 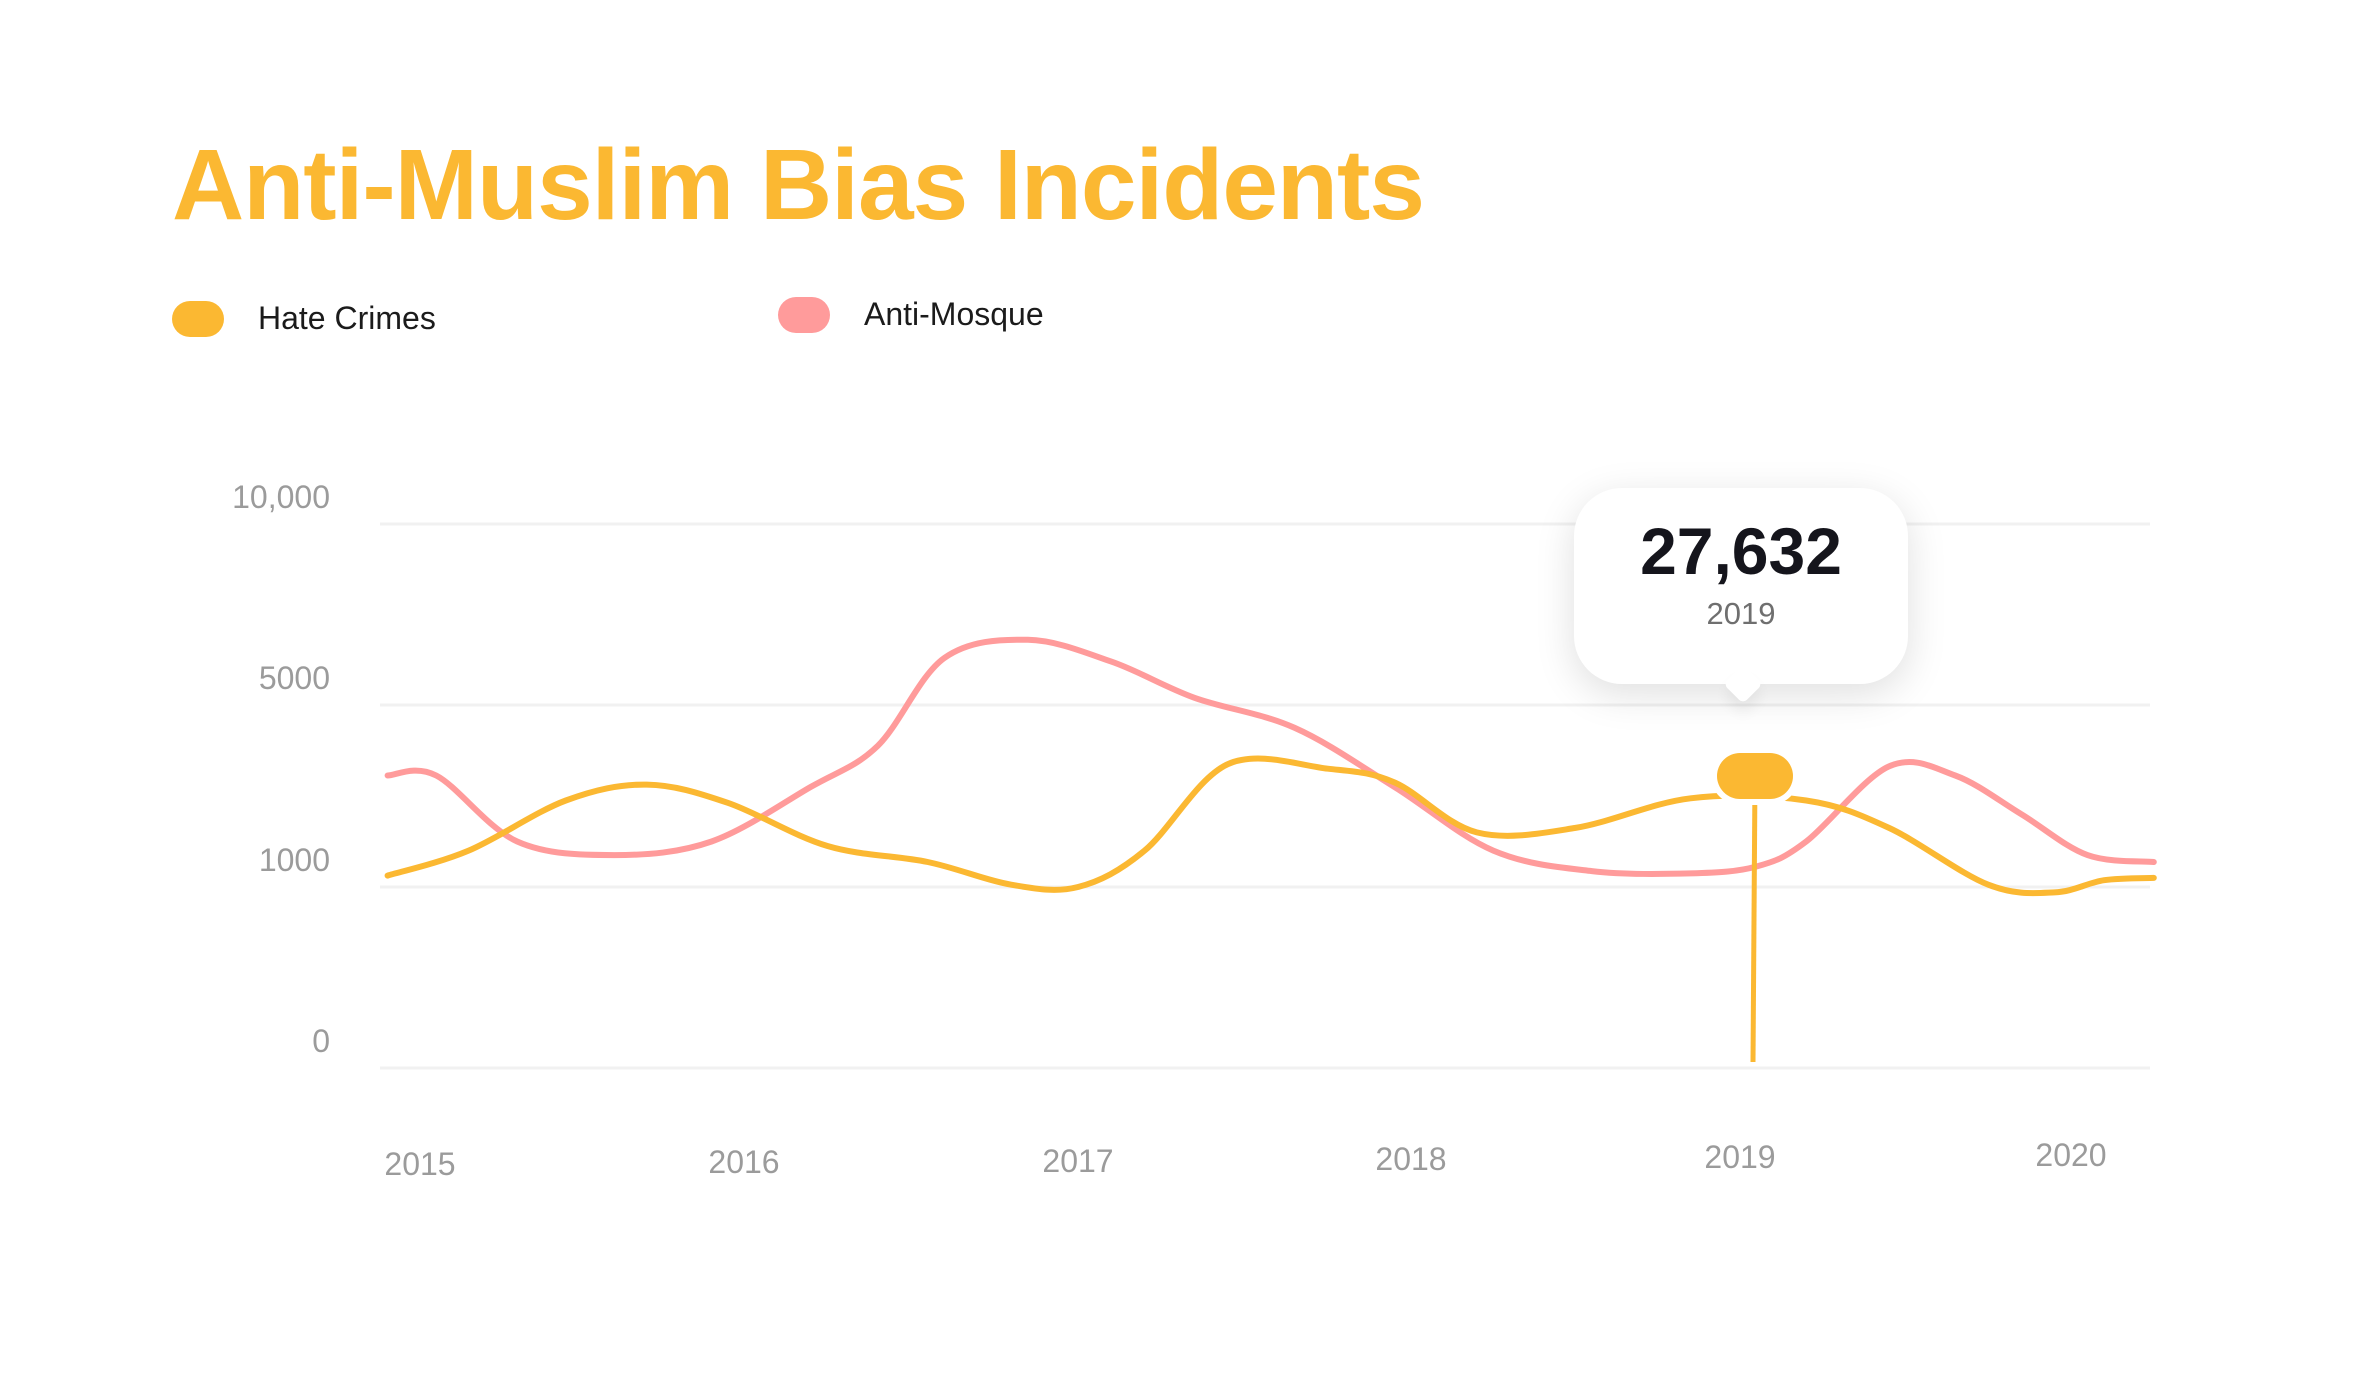 What do you see at coordinates (321, 1041) in the screenshot?
I see `y-tick-label: 0` at bounding box center [321, 1041].